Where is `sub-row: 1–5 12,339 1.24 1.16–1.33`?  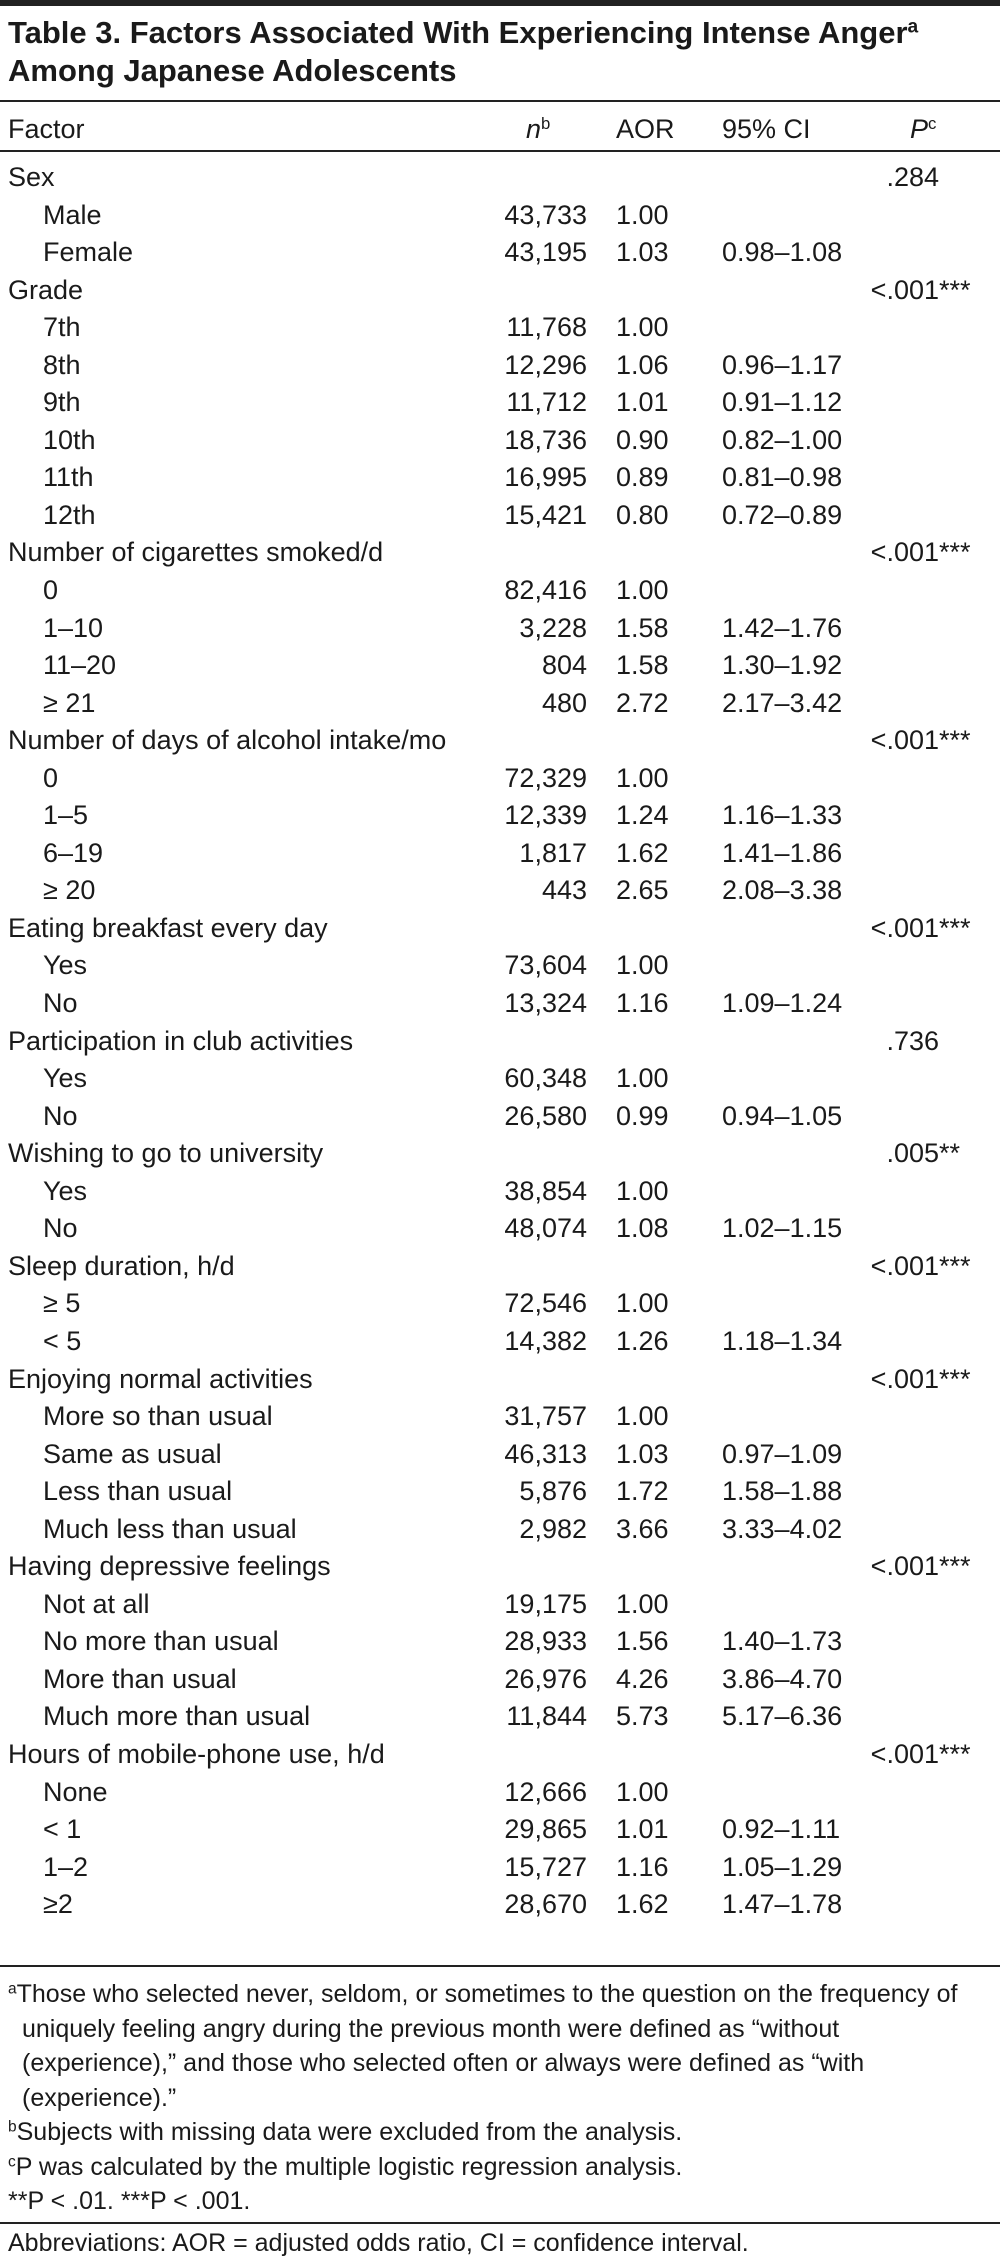
sub-row: 1–5 12,339 1.24 1.16–1.33 is located at coordinates (500, 816).